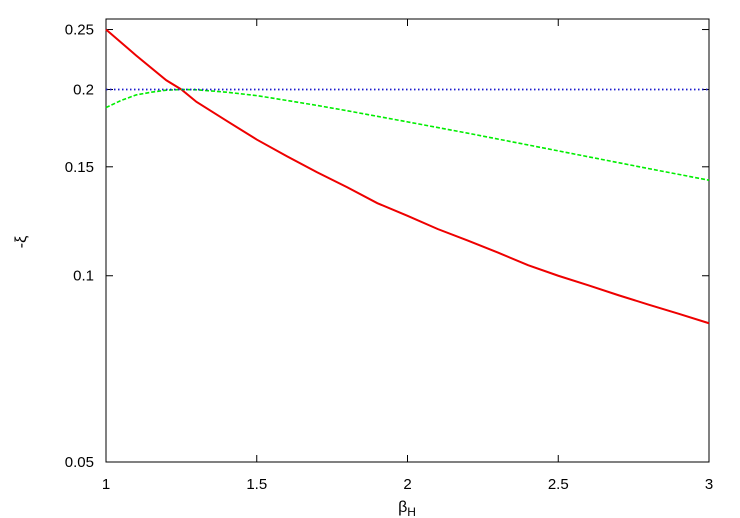 This screenshot has height=518, width=740. What do you see at coordinates (21, 242) in the screenshot?
I see `y-axis-label: -ξ` at bounding box center [21, 242].